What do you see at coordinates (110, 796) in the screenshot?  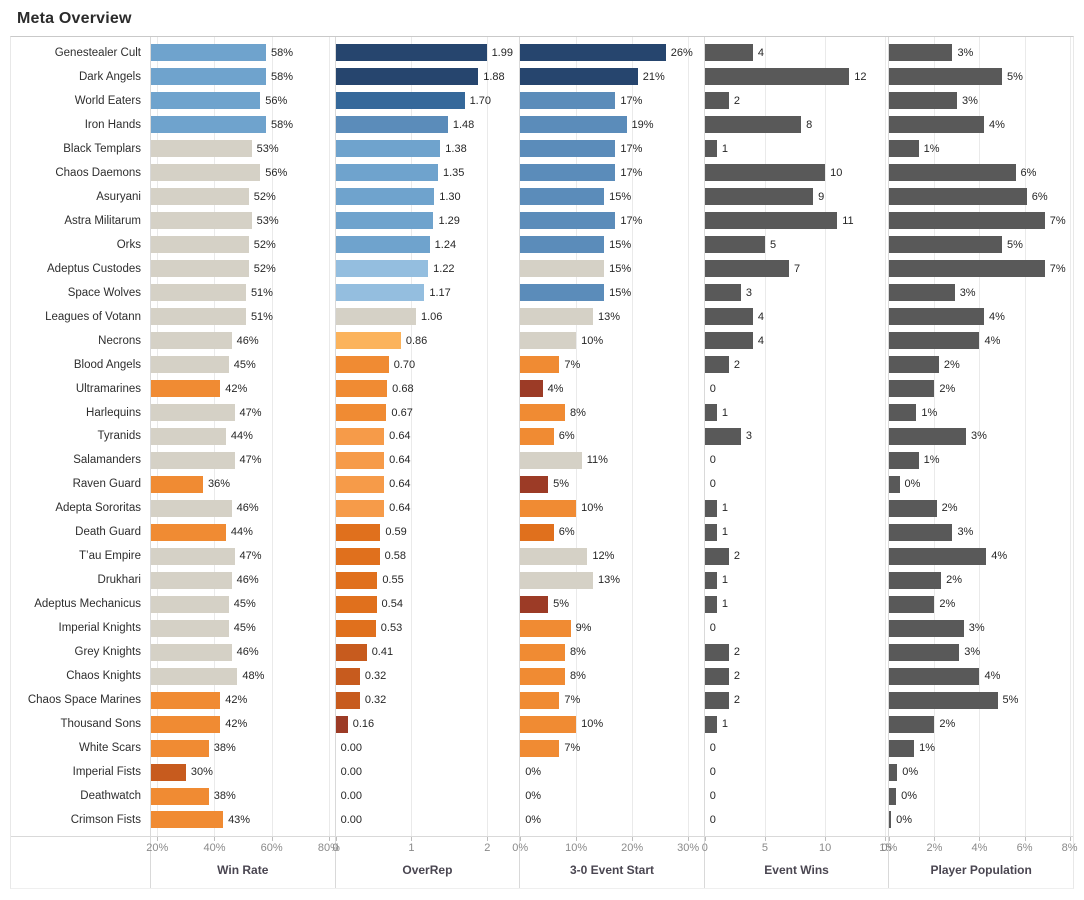 I see `row-label: Deathwatch` at bounding box center [110, 796].